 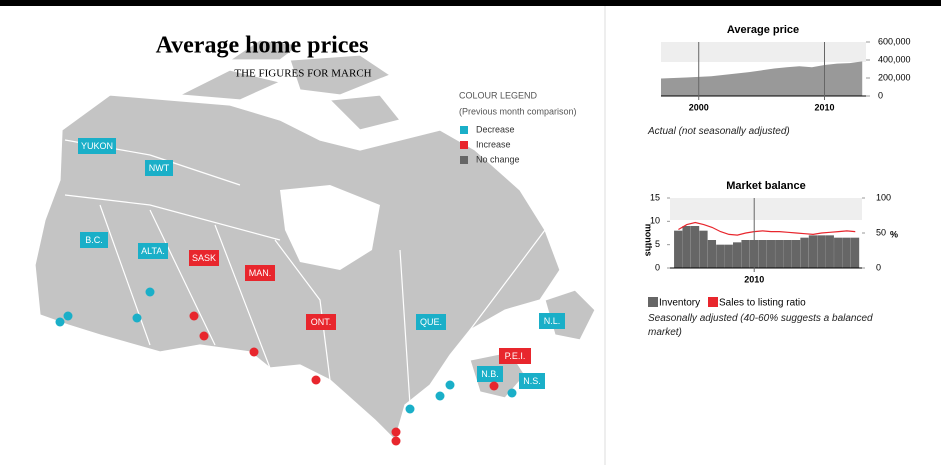 What do you see at coordinates (657, 244) in the screenshot?
I see `y-tick-label: 5` at bounding box center [657, 244].